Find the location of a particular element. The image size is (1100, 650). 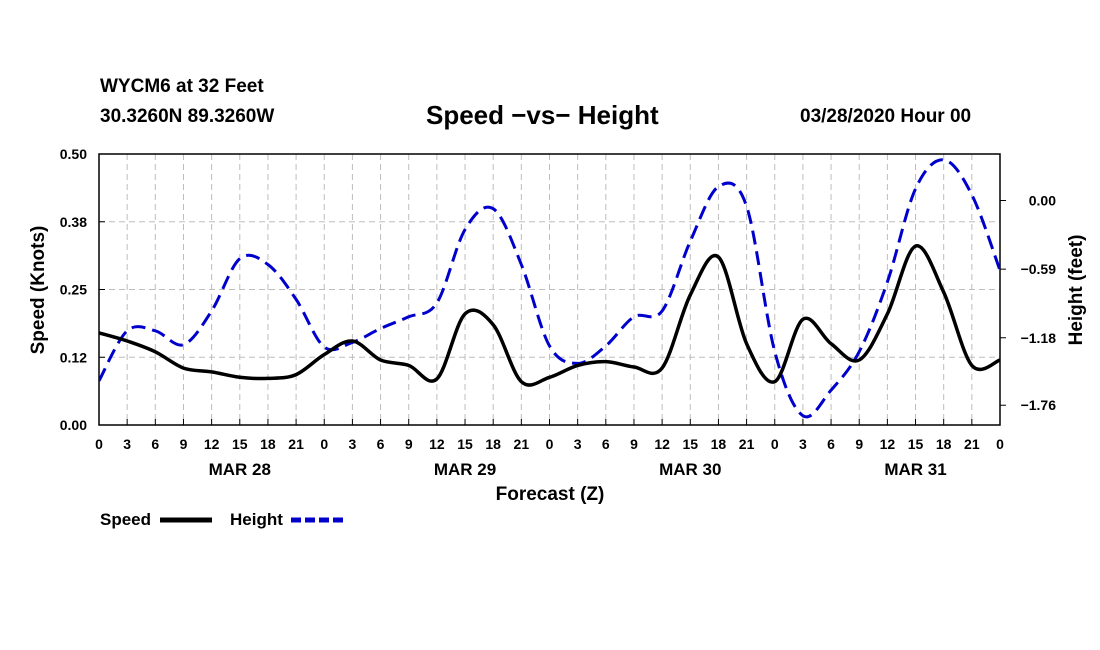

date-label: MAR 28 is located at coordinates (240, 469).